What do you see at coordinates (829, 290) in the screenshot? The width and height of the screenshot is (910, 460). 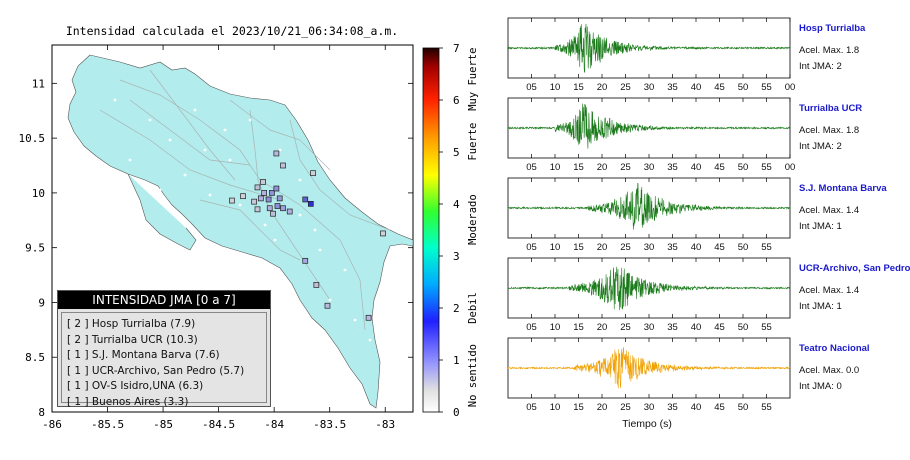 I see `trace-accel-max: Acel. Max. 1.4` at bounding box center [829, 290].